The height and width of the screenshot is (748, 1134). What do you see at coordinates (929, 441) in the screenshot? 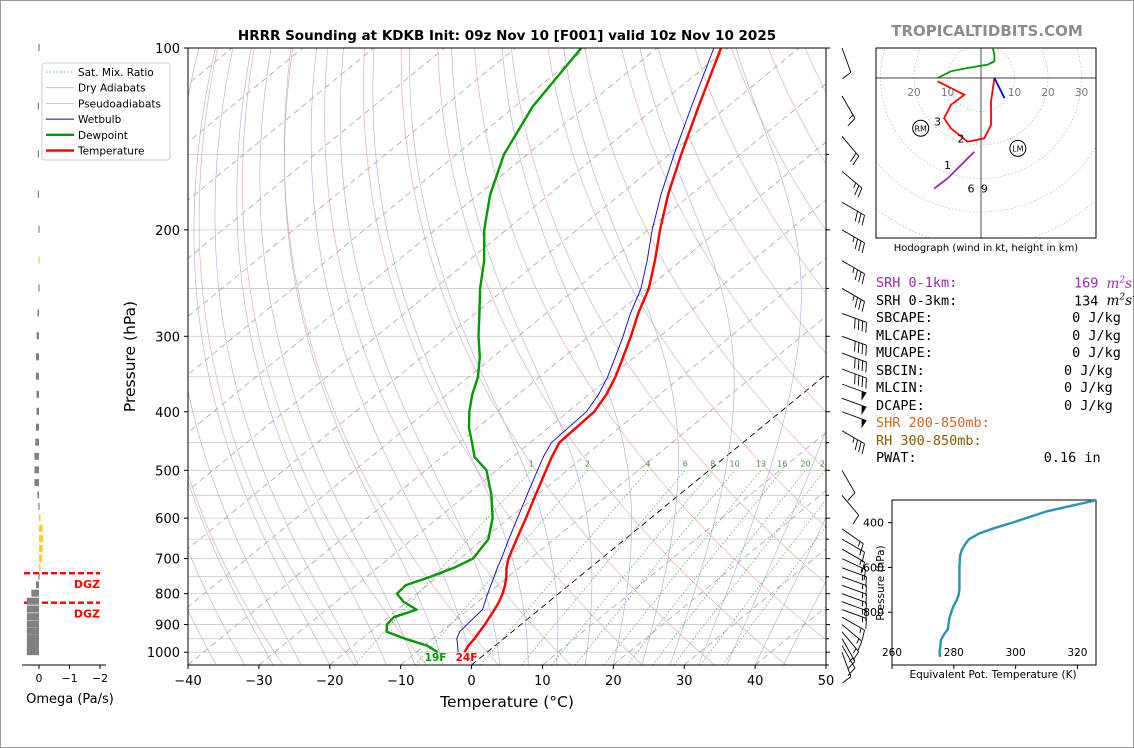
I see `param-row-rh: RH 300-850mb:48 %` at bounding box center [929, 441].